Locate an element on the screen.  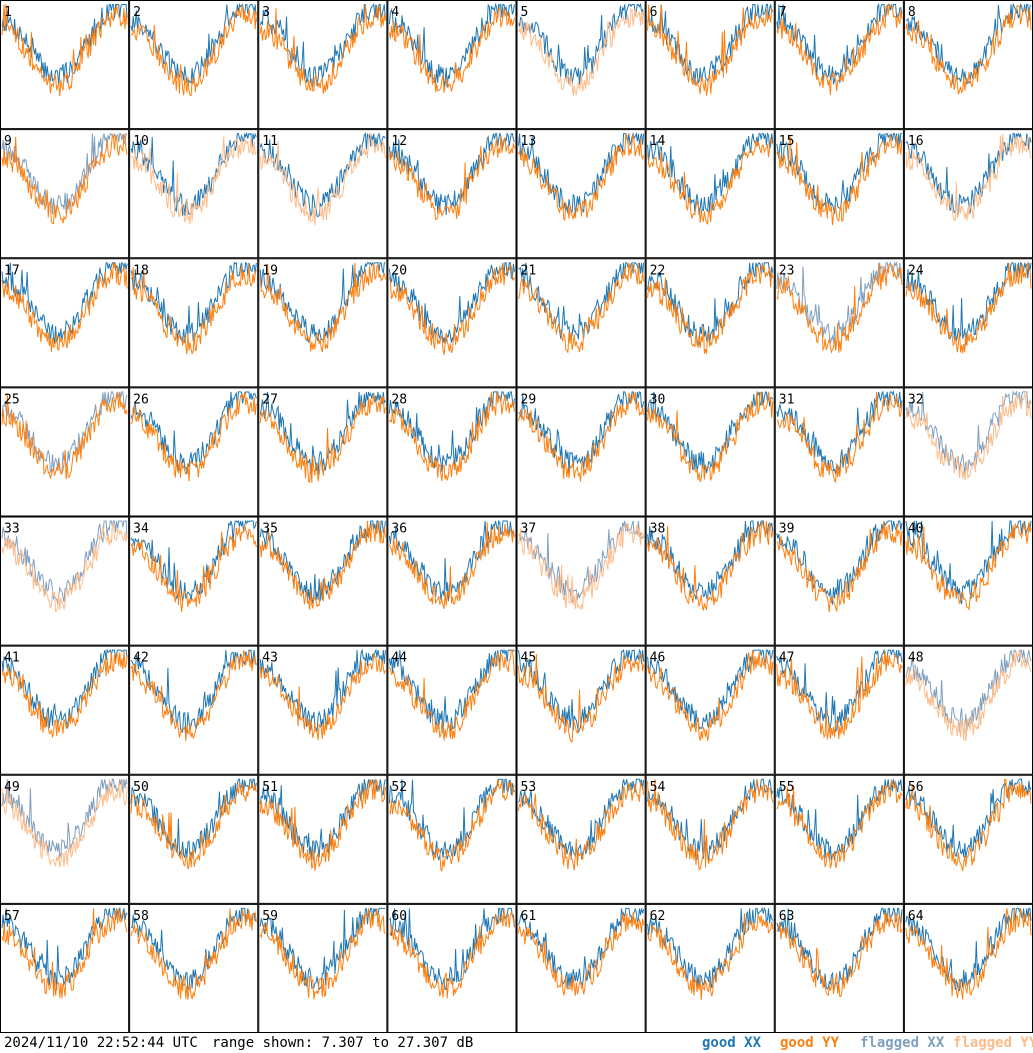
panel-13: 13 is located at coordinates (581, 194).